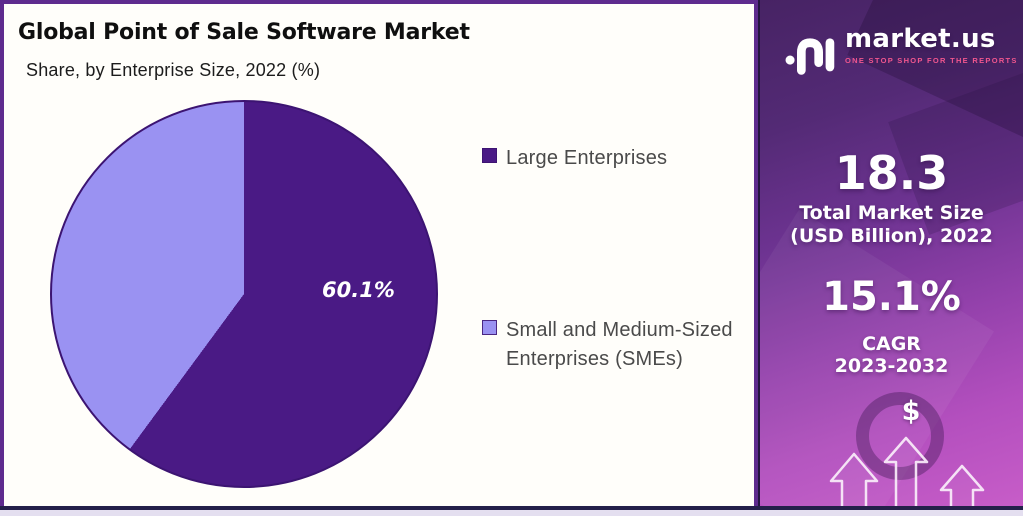 This screenshot has height=516, width=1023. I want to click on footer-light-strip, so click(511, 513).